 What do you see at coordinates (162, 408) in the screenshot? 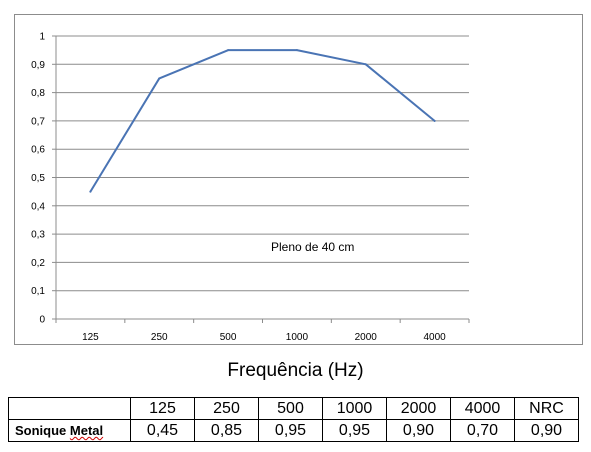
I see `table-header-cell: 125` at bounding box center [162, 408].